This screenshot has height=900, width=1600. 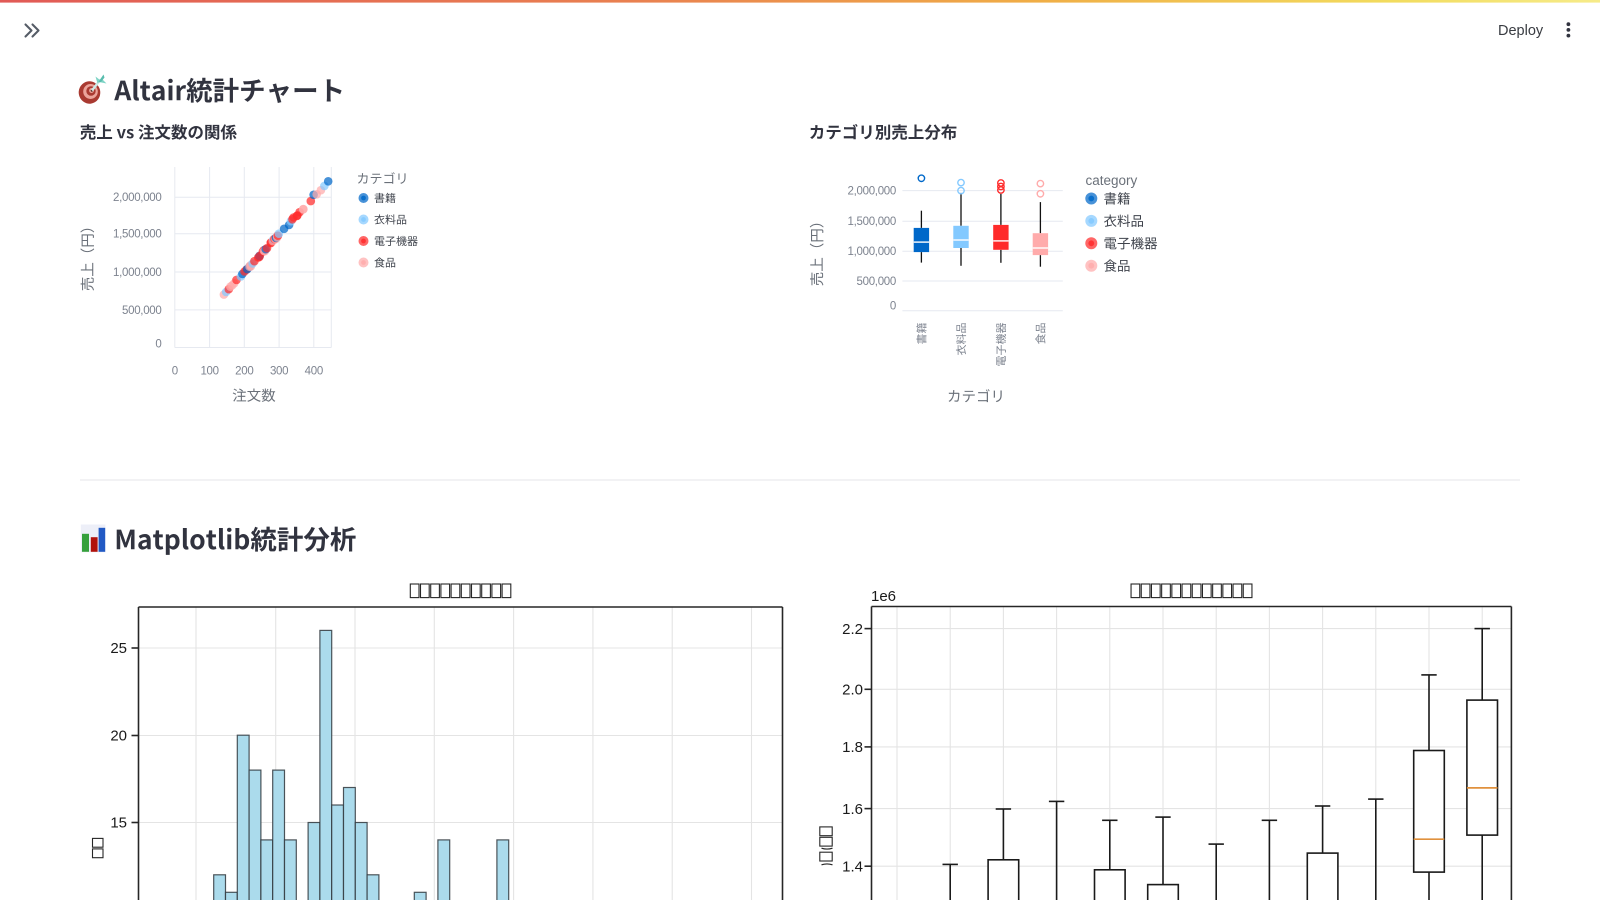 What do you see at coordinates (118, 823) in the screenshot?
I see `svg-text: 15` at bounding box center [118, 823].